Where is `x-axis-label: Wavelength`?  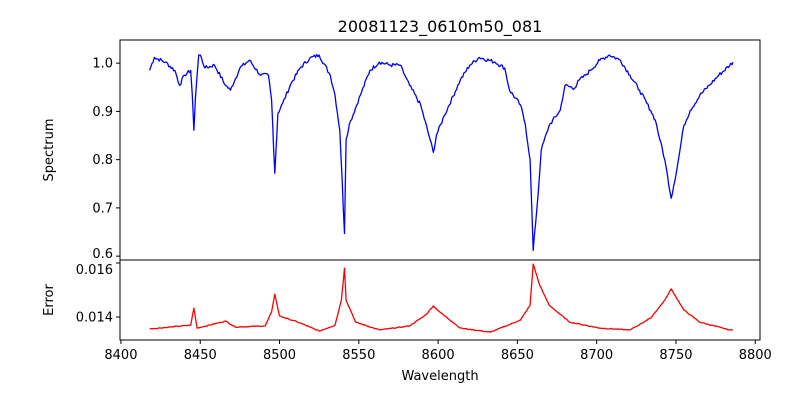 x-axis-label: Wavelength is located at coordinates (439, 376).